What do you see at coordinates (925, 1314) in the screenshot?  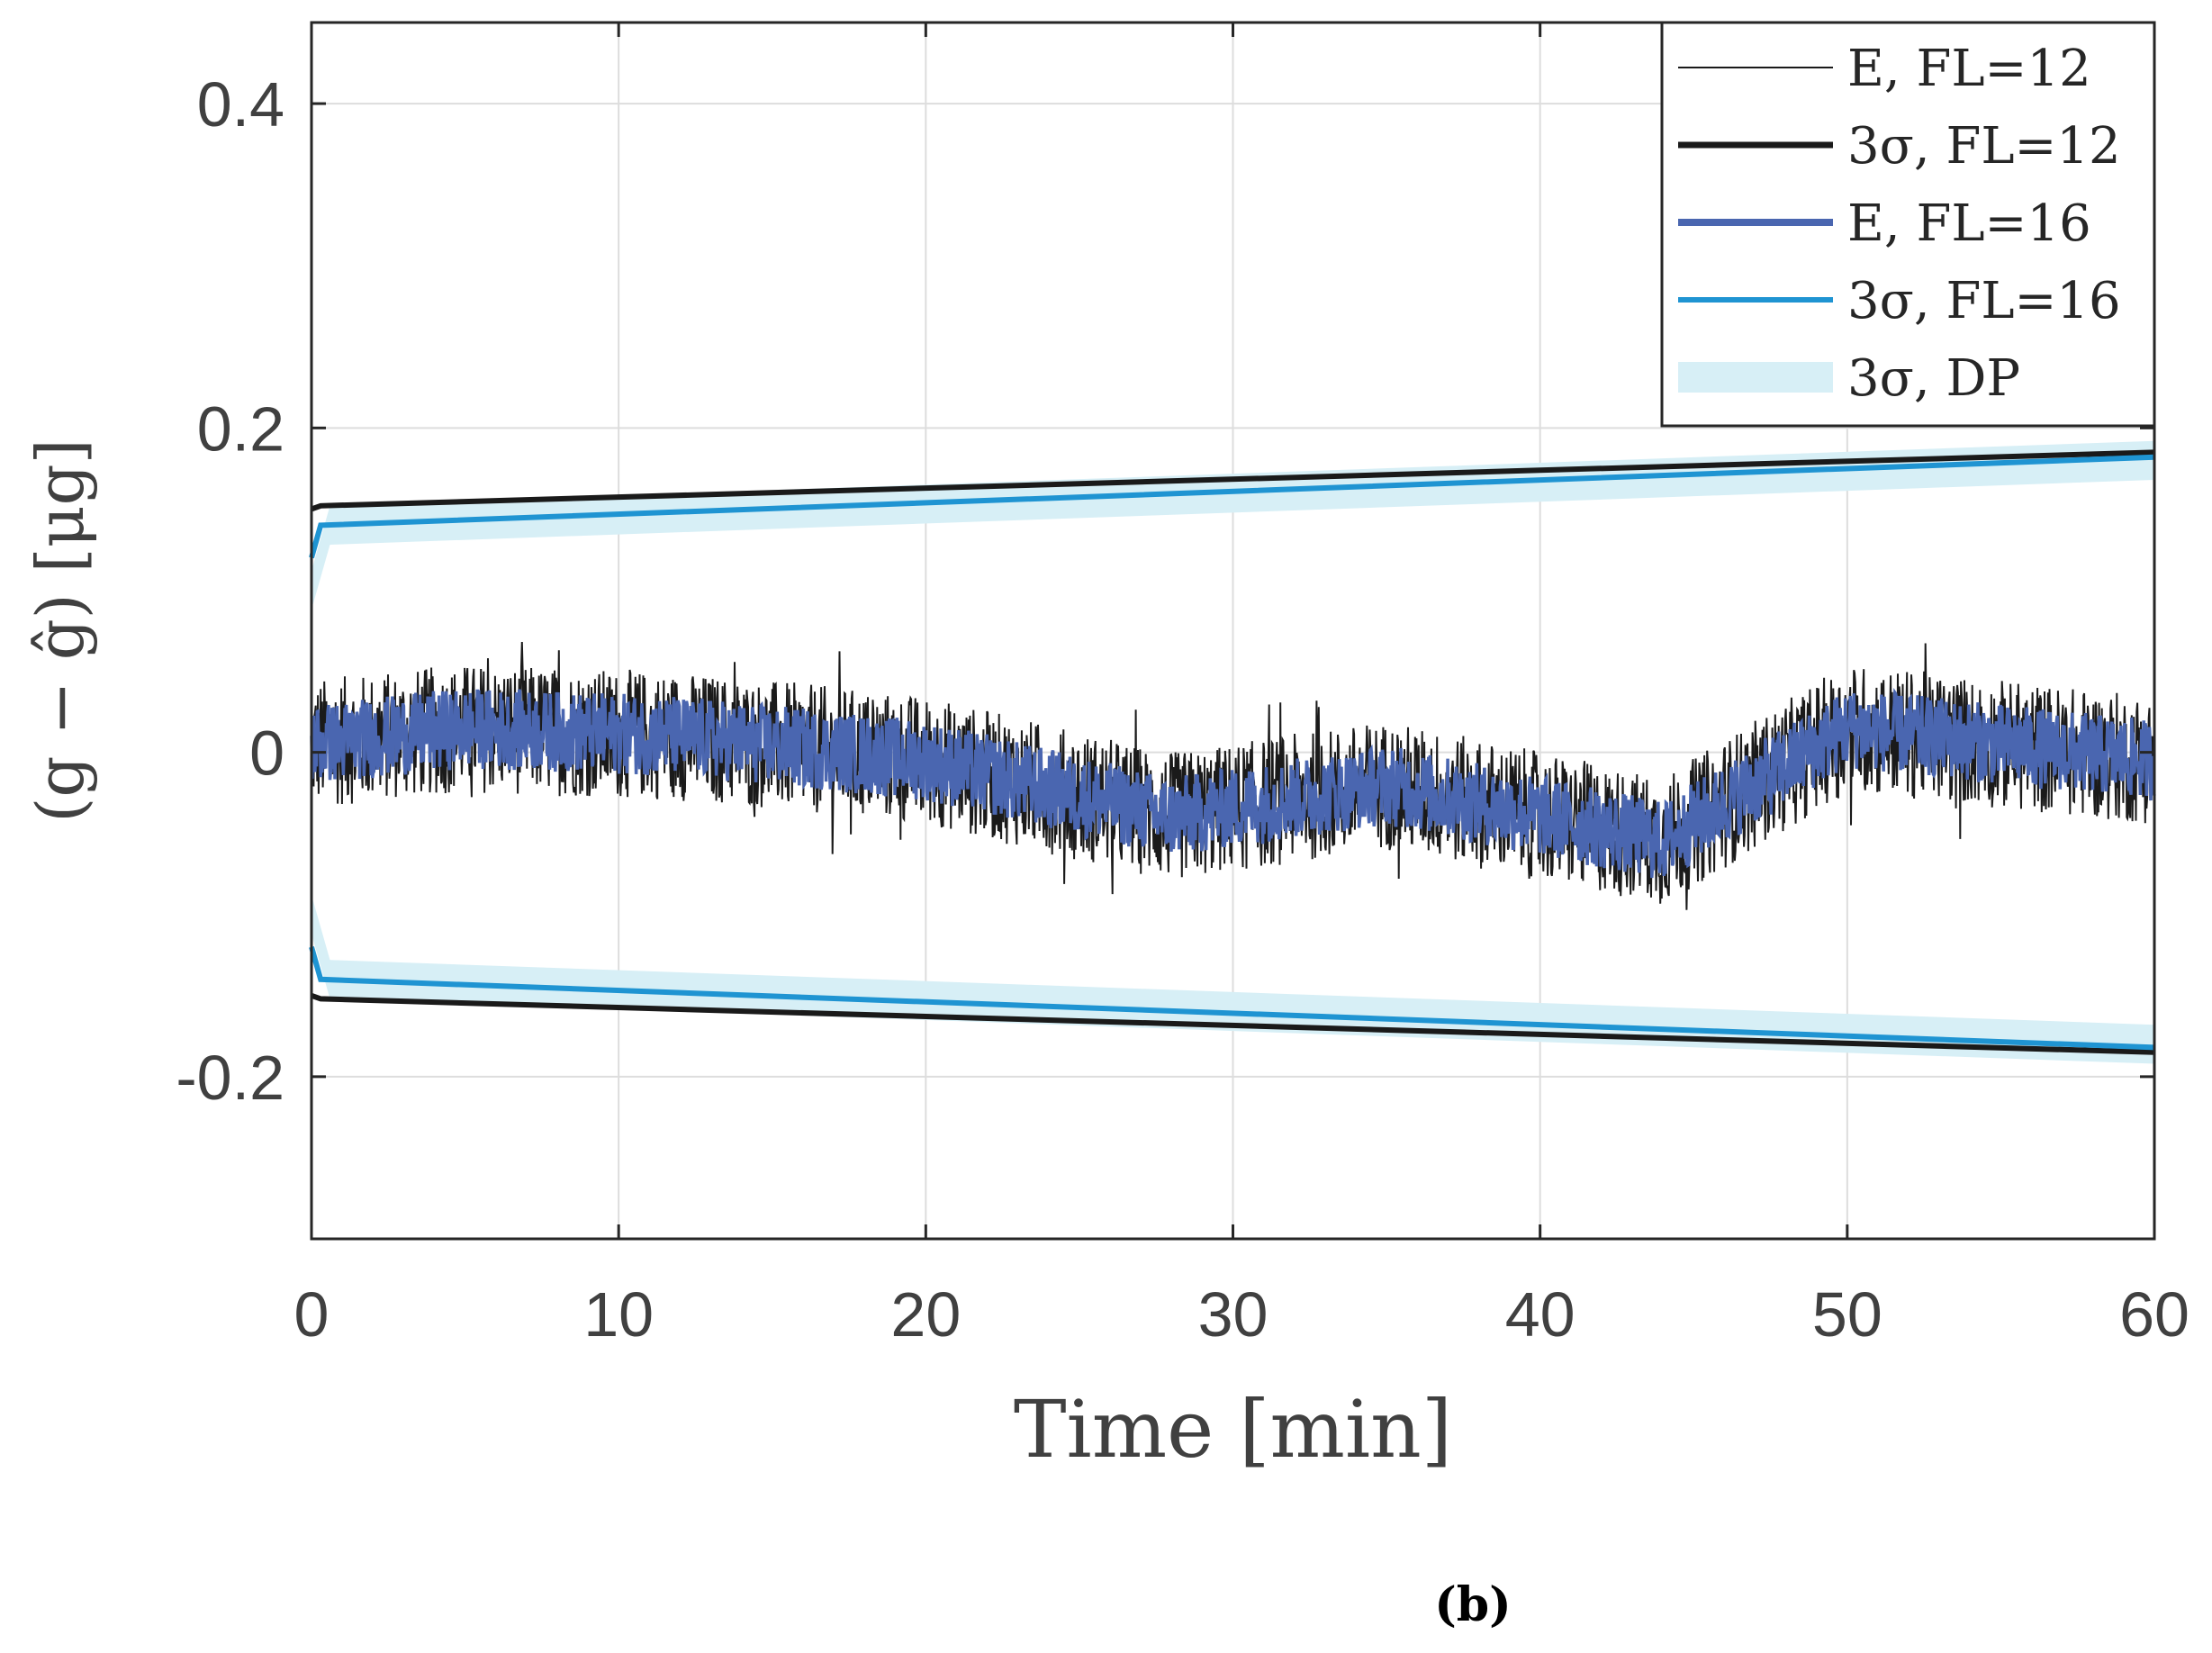 I see `x-tick-label: 20` at bounding box center [925, 1314].